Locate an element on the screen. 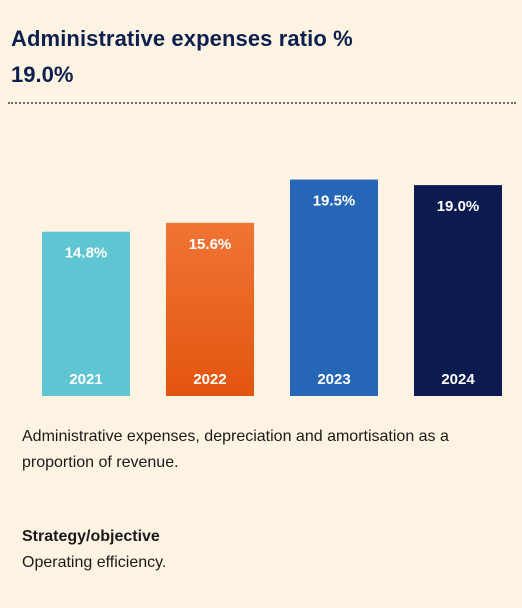 The image size is (522, 608). strategy-label: Strategy/objective is located at coordinates (91, 536).